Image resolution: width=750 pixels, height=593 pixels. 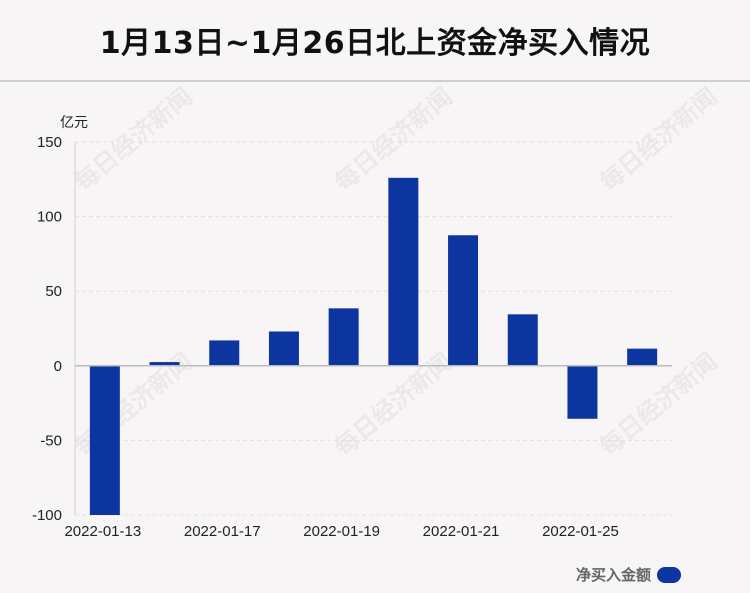 I want to click on x-tick-label: 2022-01-25, so click(x=580, y=531).